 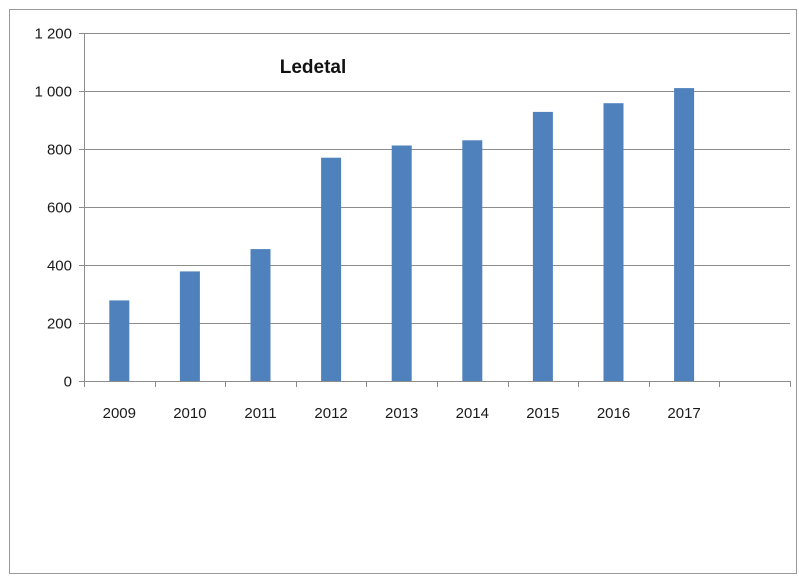 What do you see at coordinates (683, 413) in the screenshot?
I see `x-tick-label: 2017` at bounding box center [683, 413].